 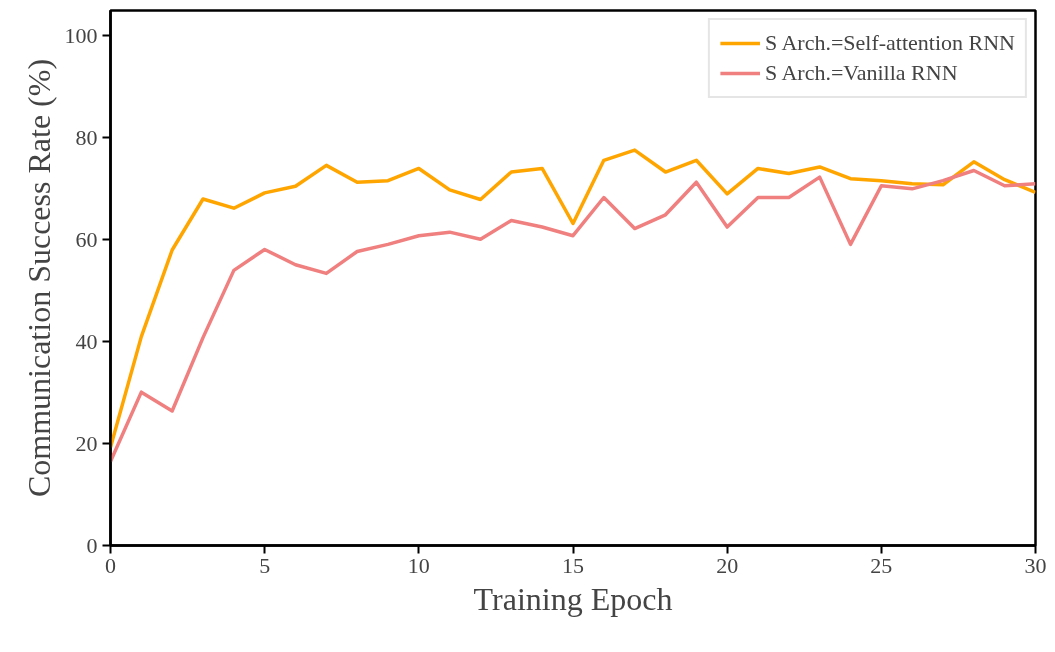 I want to click on legend-label: S Arch.=Self-attention RNN, so click(x=889, y=43).